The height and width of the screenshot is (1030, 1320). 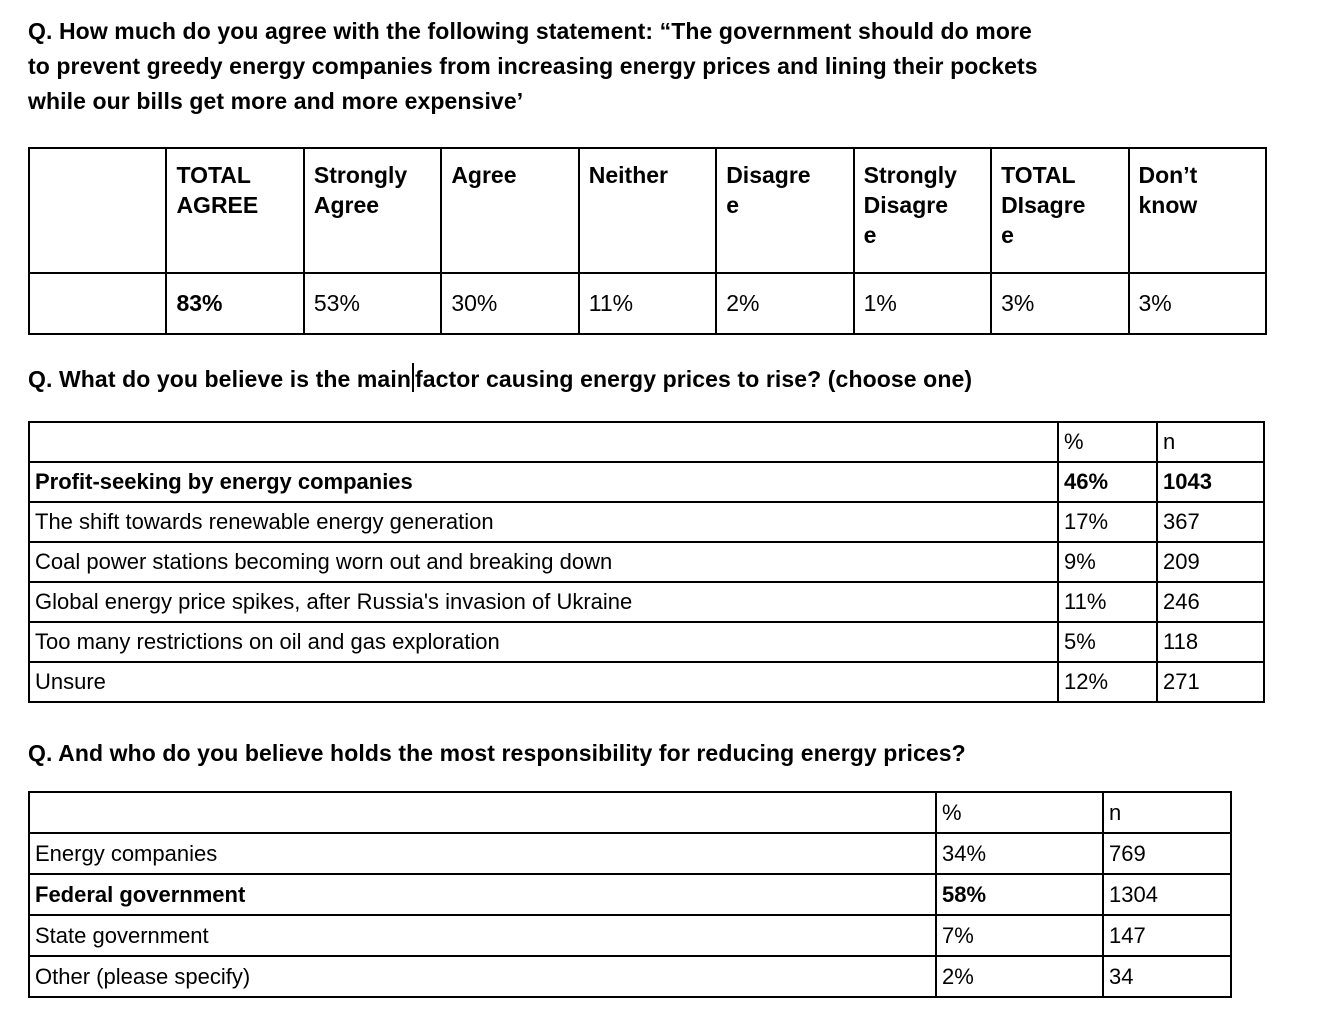 What do you see at coordinates (1107, 482) in the screenshot?
I see `factor-pct: 46%` at bounding box center [1107, 482].